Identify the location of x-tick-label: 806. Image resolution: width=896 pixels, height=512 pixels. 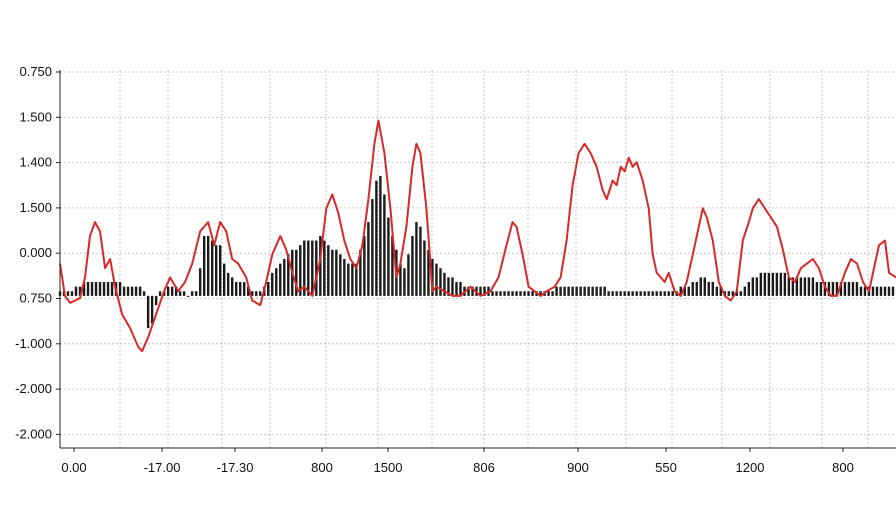
(484, 467).